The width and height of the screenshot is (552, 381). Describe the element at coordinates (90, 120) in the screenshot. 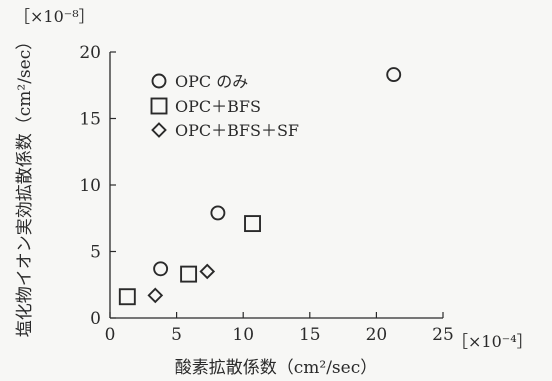

I see `y-tick-label: 15` at that location.